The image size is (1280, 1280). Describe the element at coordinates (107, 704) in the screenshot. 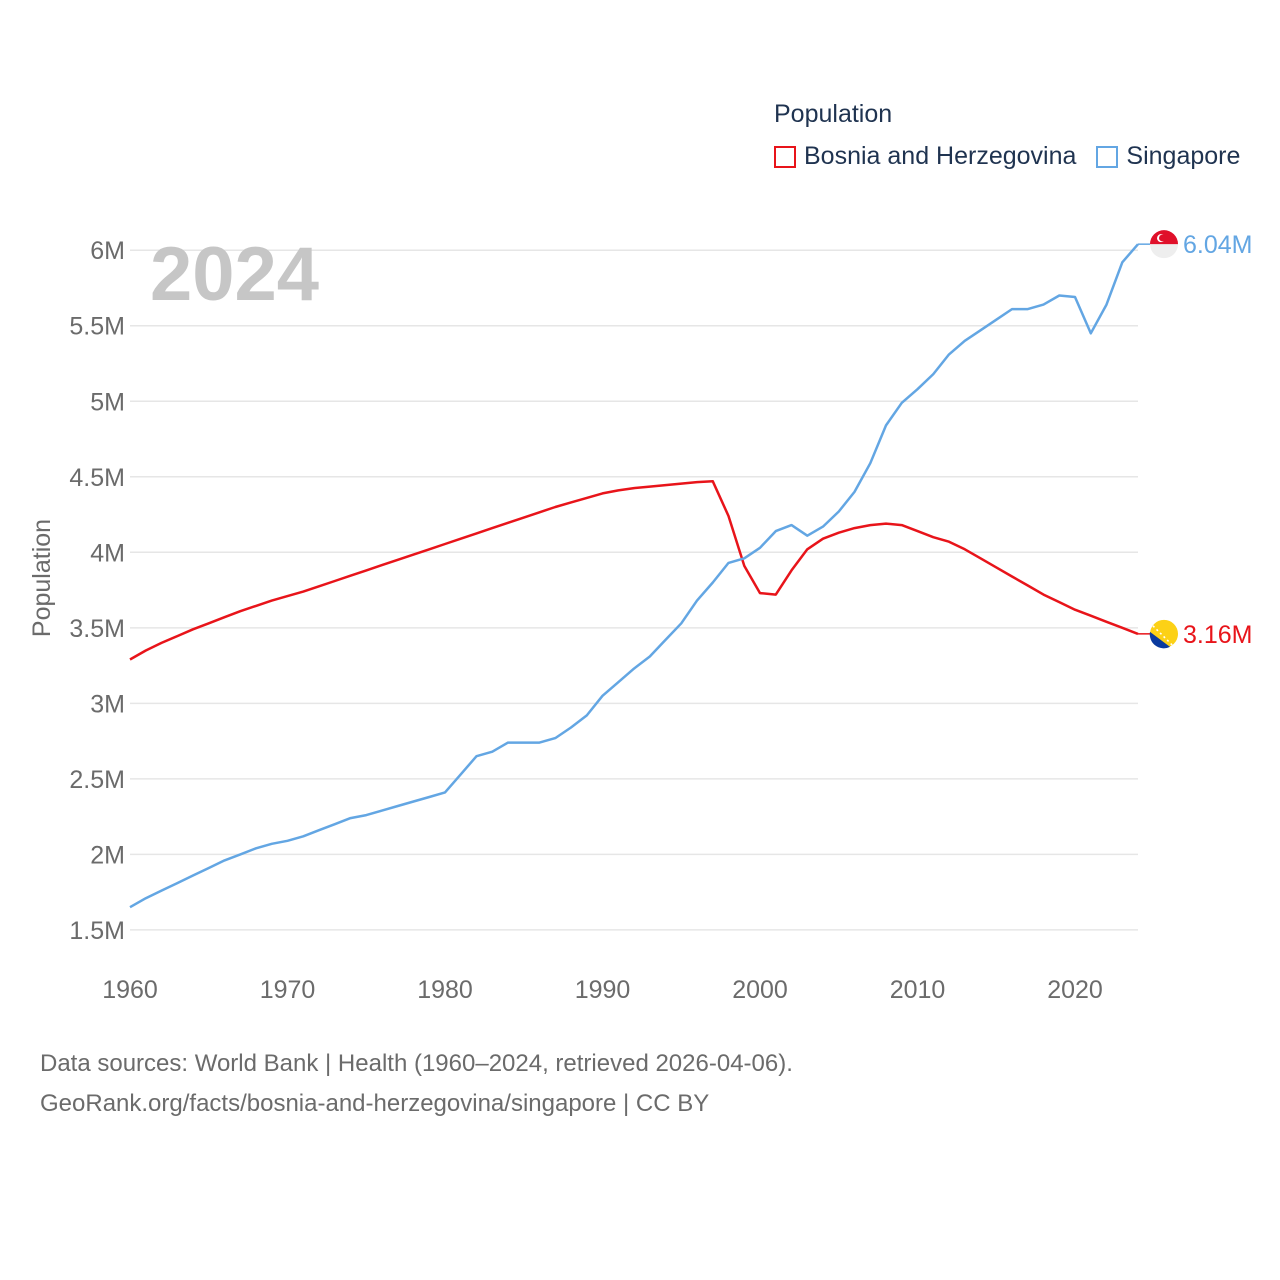

I see `y-tick-label: 3M` at that location.